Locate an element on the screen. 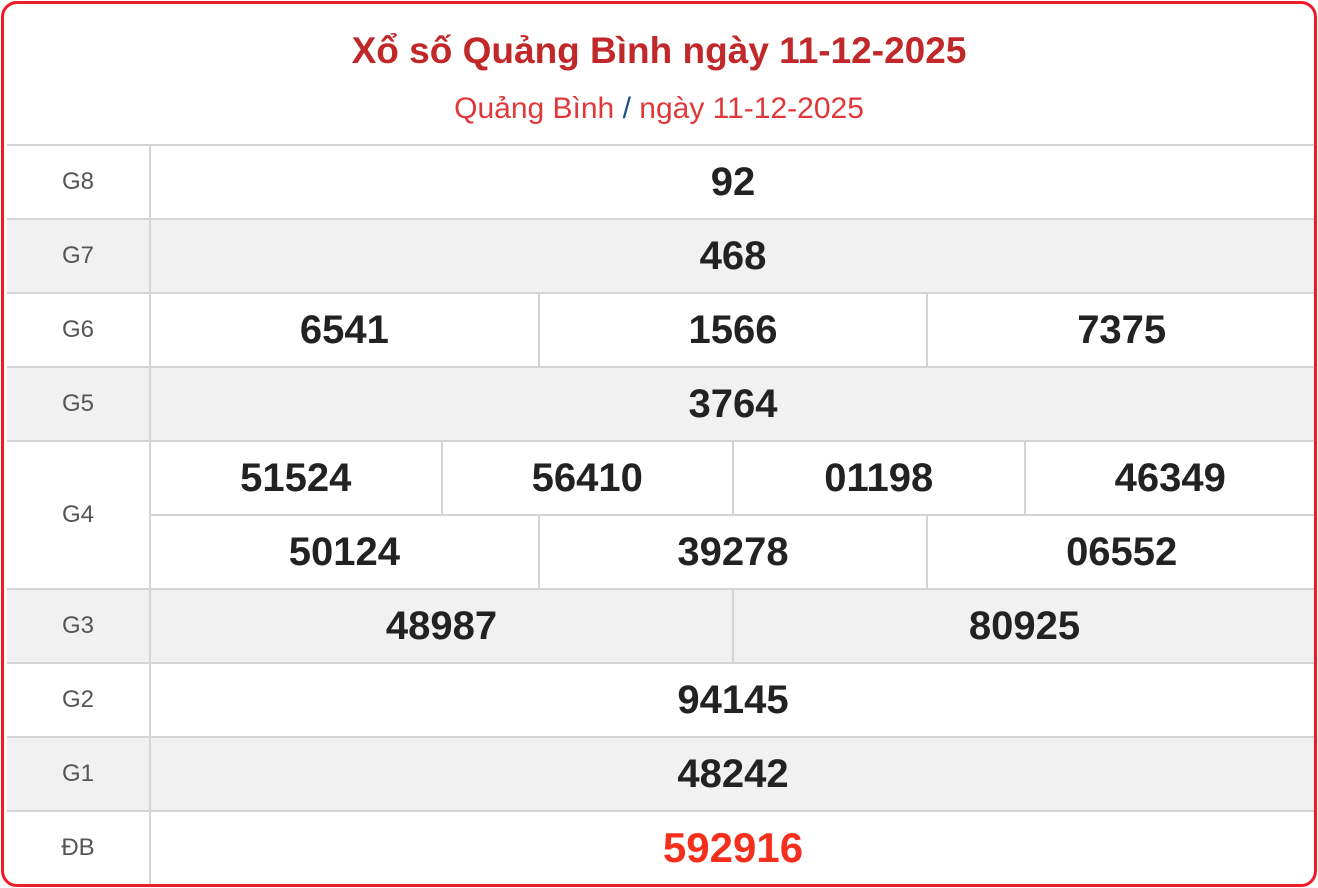 The height and width of the screenshot is (888, 1318). prize-label: G2 is located at coordinates (79, 700).